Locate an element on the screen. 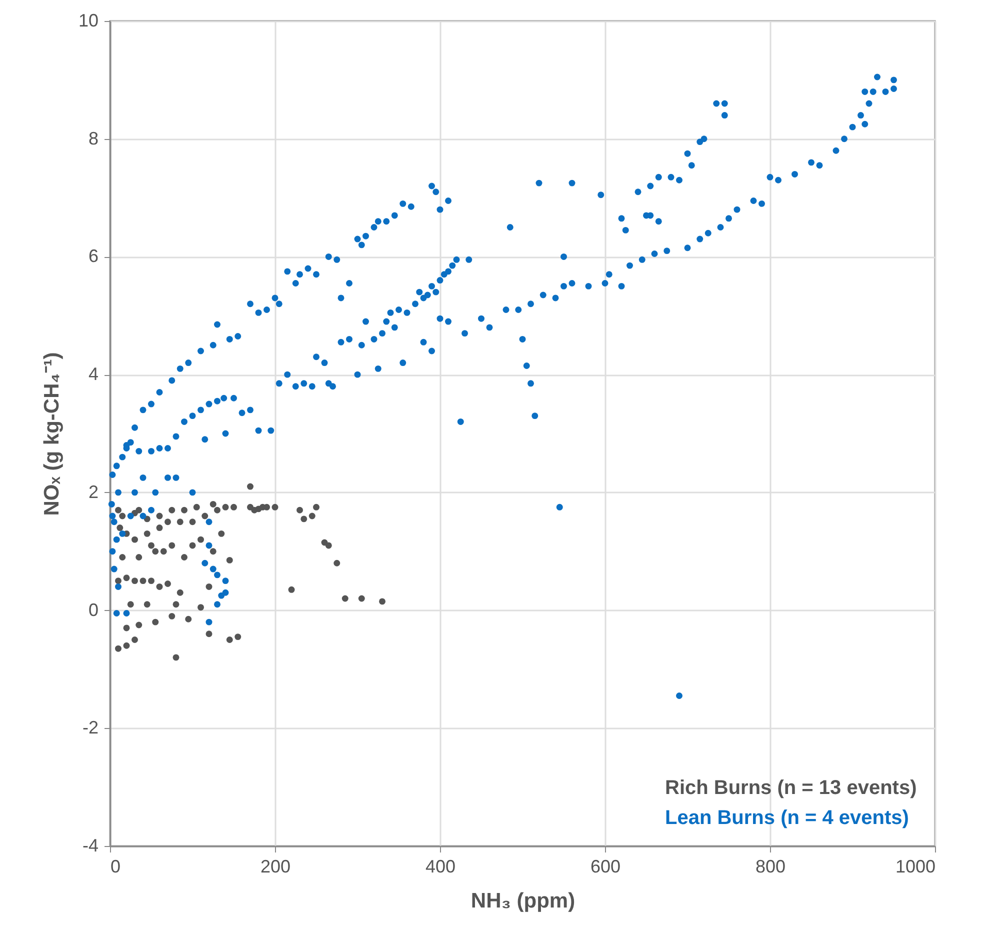 The height and width of the screenshot is (935, 984). x-axis-title: NH₃ (ppm) is located at coordinates (523, 901).